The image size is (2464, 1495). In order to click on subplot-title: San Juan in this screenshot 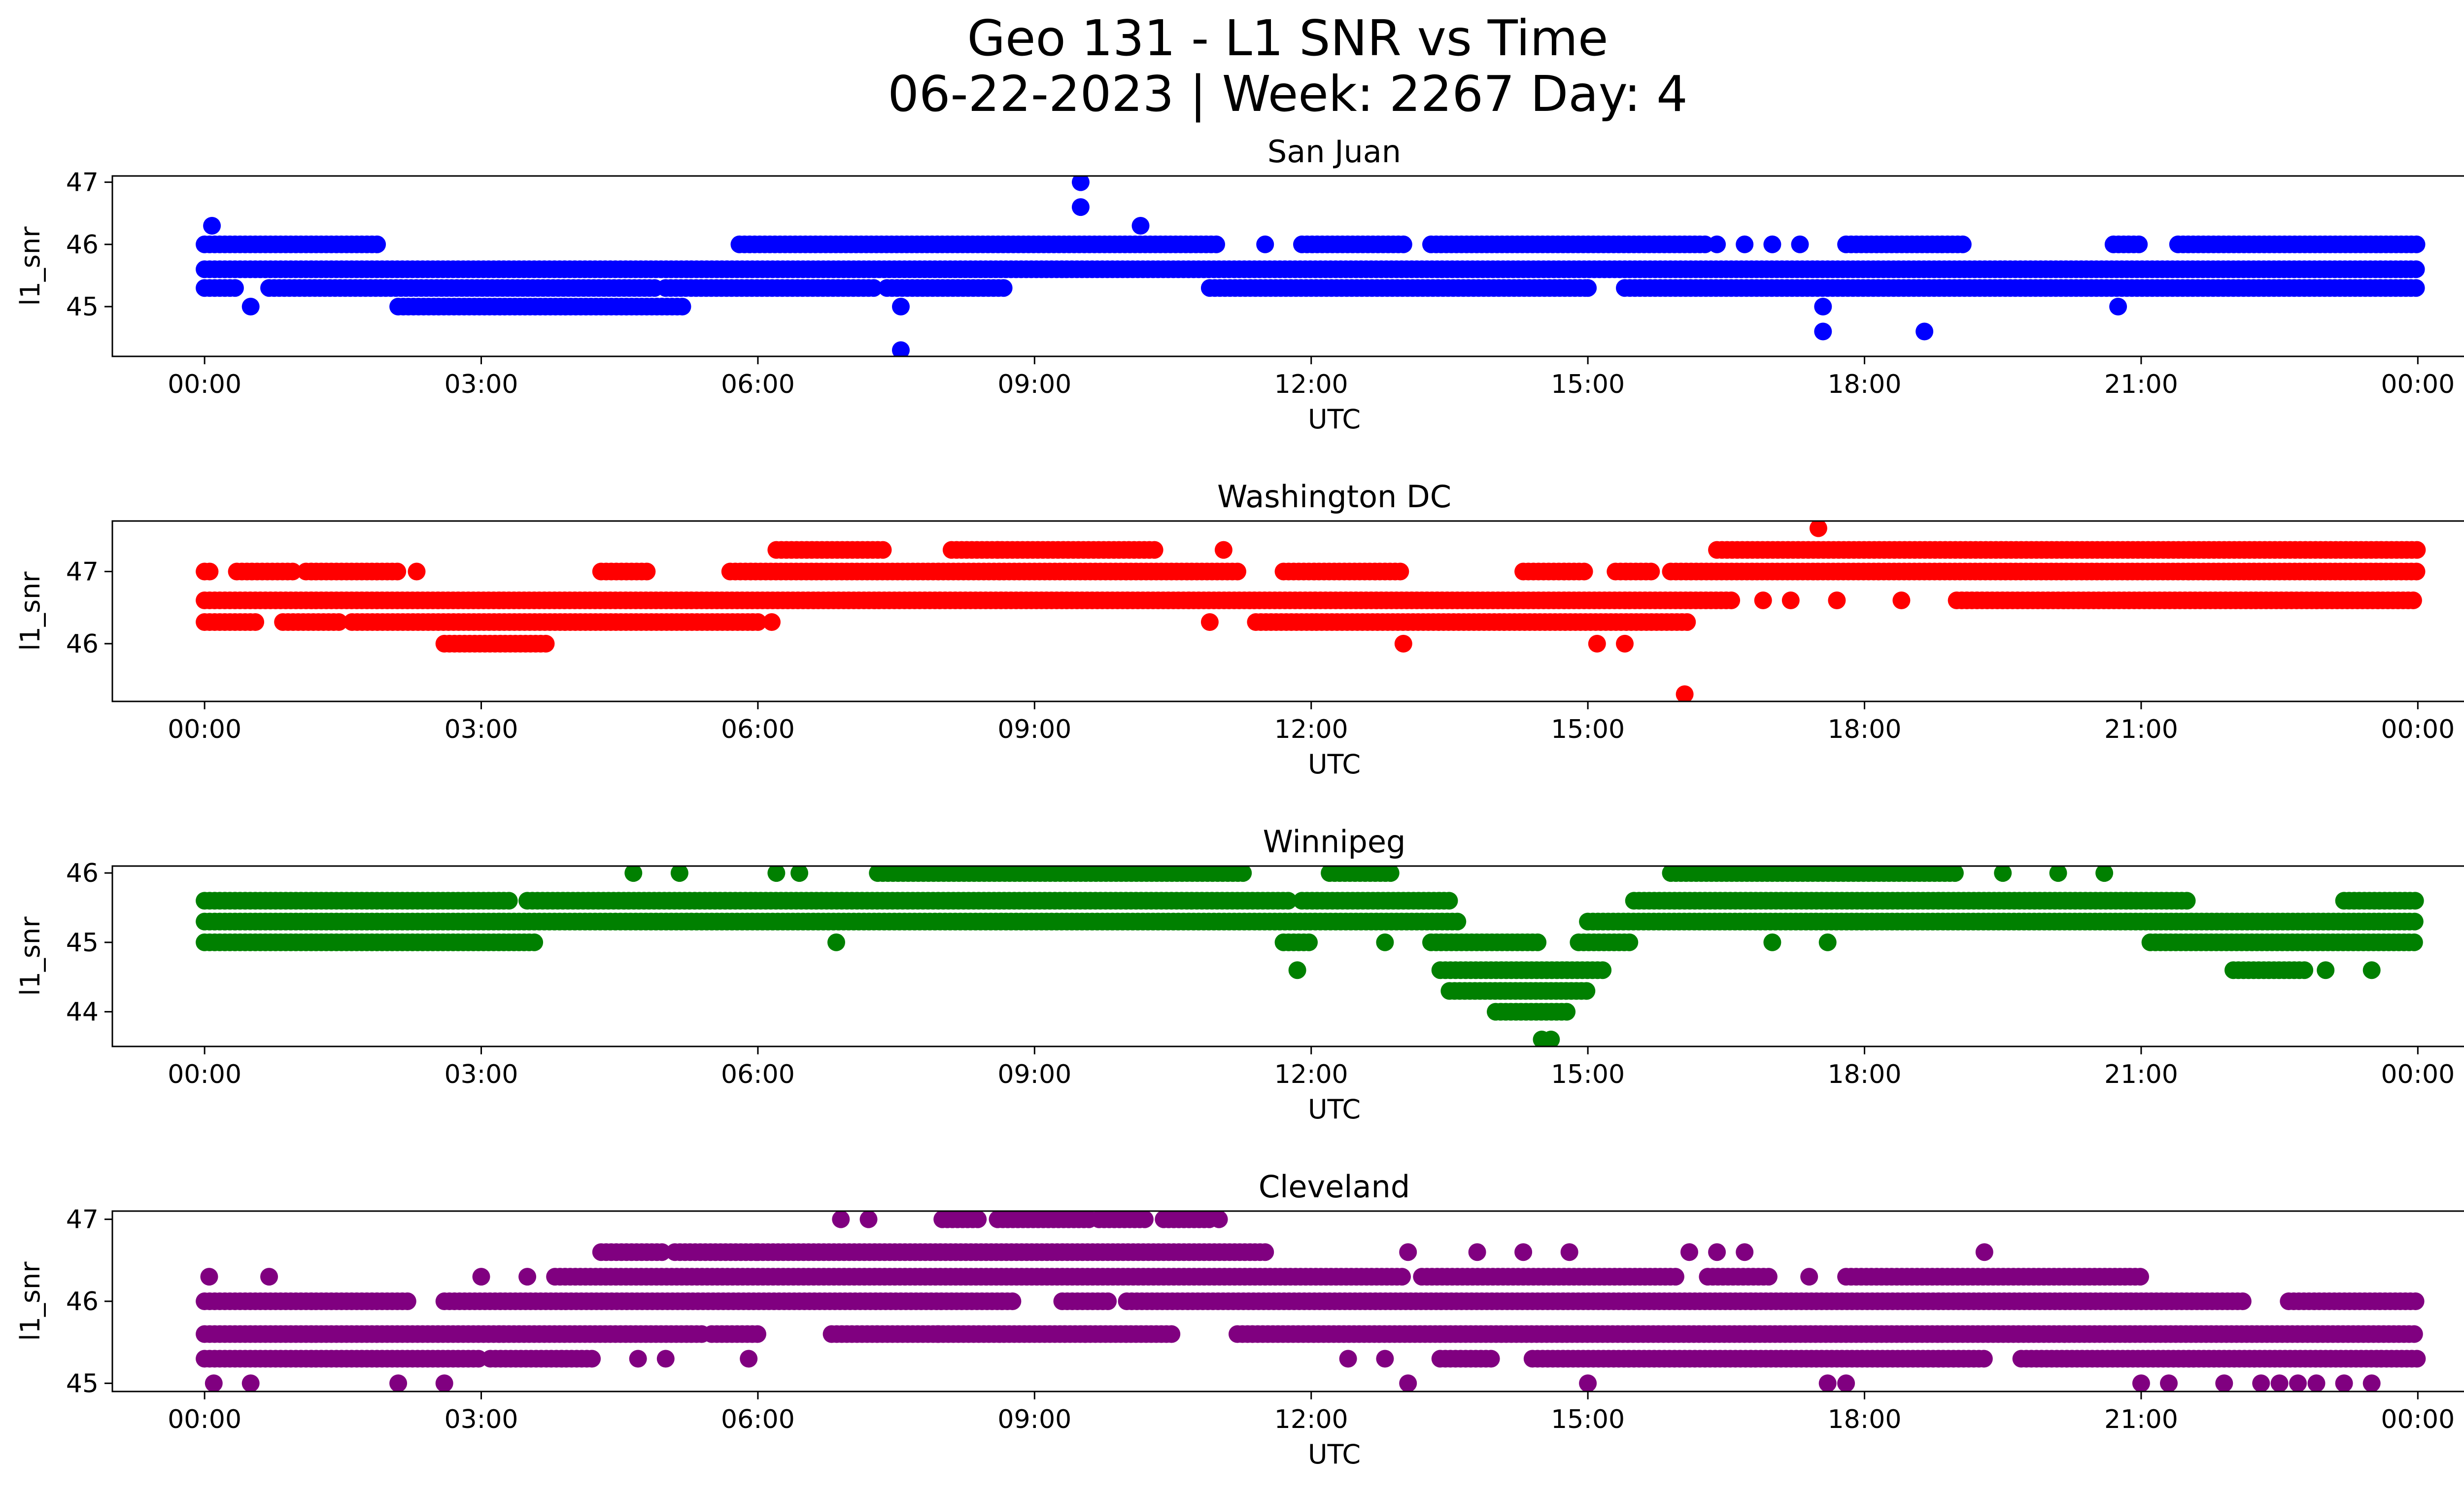, I will do `click(1334, 152)`.